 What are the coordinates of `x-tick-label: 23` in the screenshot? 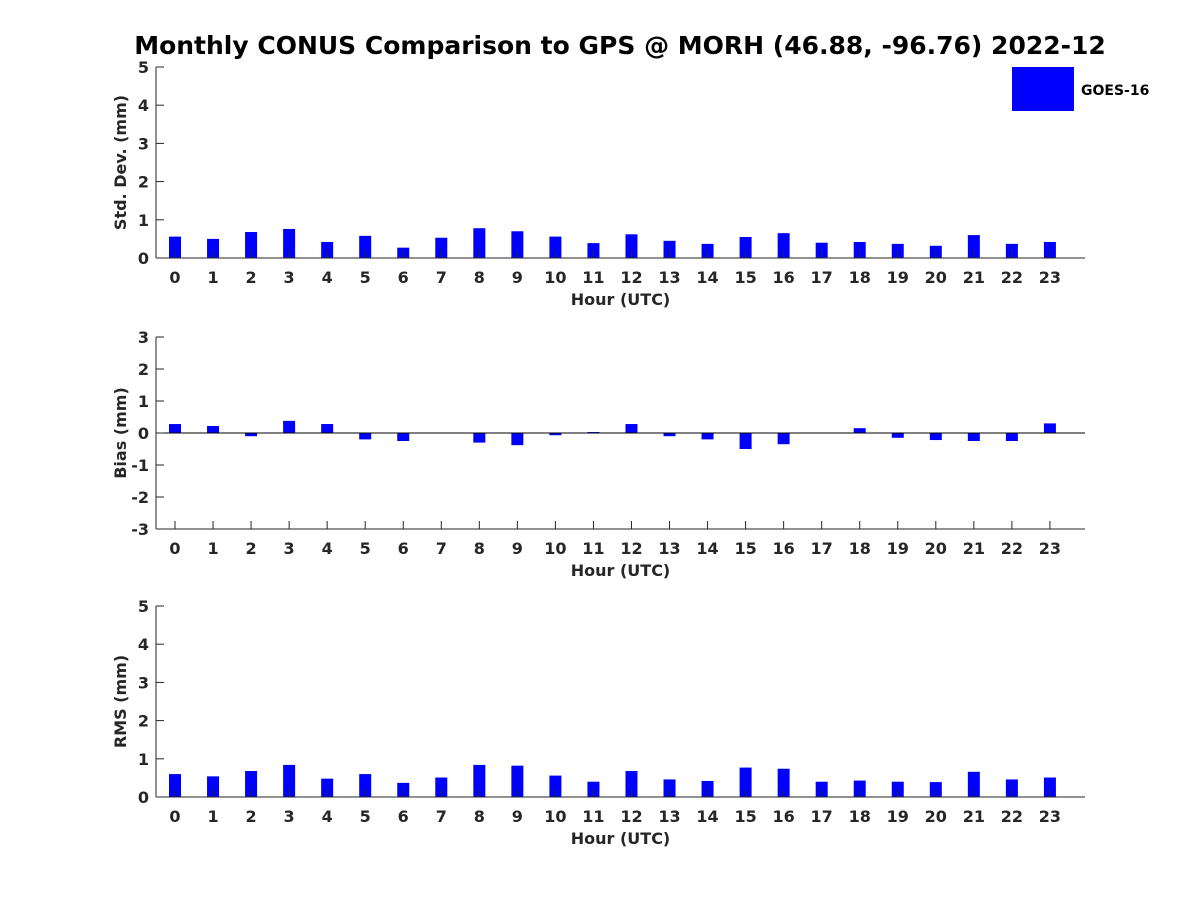 It's located at (1050, 816).